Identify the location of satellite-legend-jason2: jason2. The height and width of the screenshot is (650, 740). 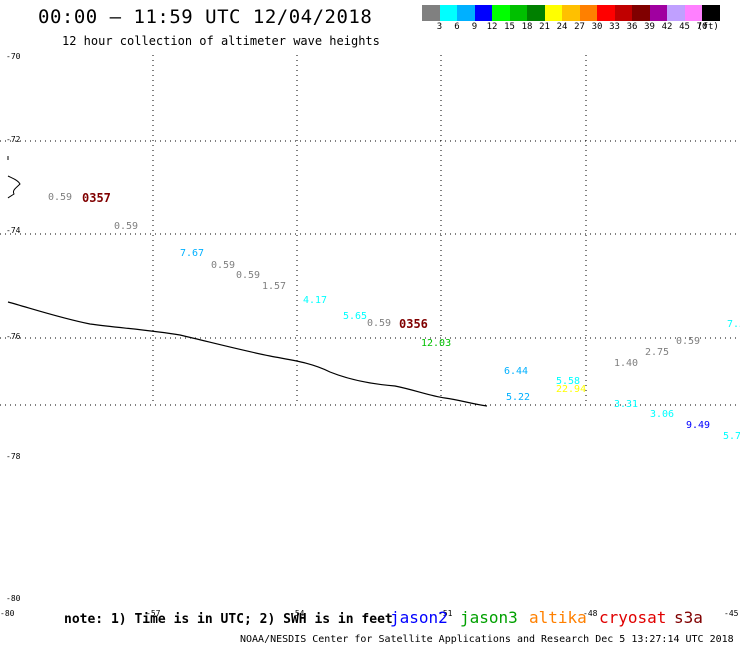
(419, 617).